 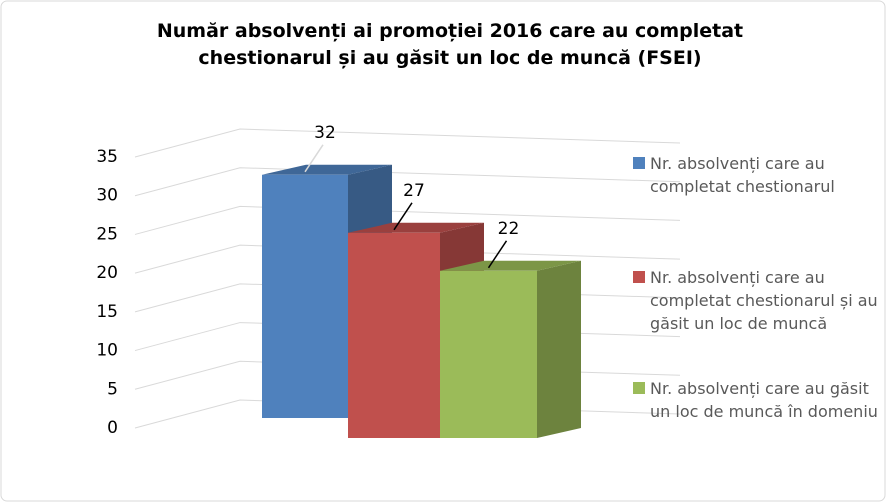 What do you see at coordinates (509, 229) in the screenshot?
I see `data-label: 22` at bounding box center [509, 229].